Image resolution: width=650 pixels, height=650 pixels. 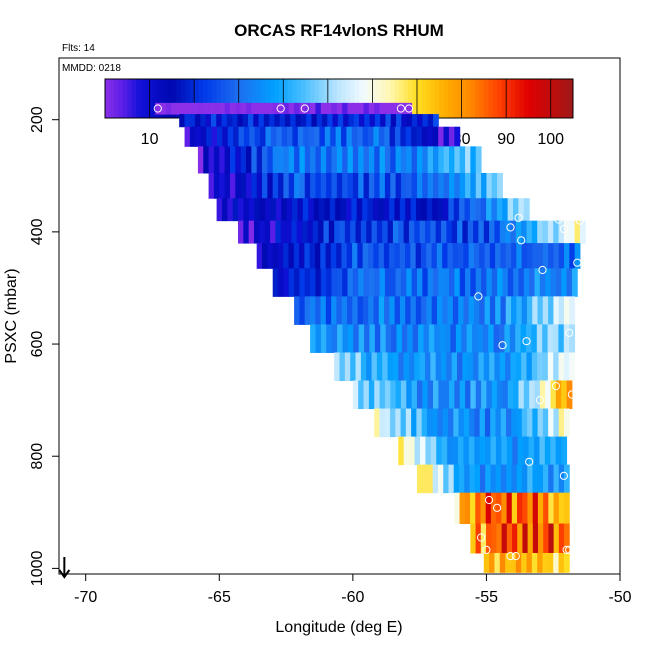 What do you see at coordinates (339, 30) in the screenshot?
I see `chart-title: ORCAS RF14vlonS RHUM` at bounding box center [339, 30].